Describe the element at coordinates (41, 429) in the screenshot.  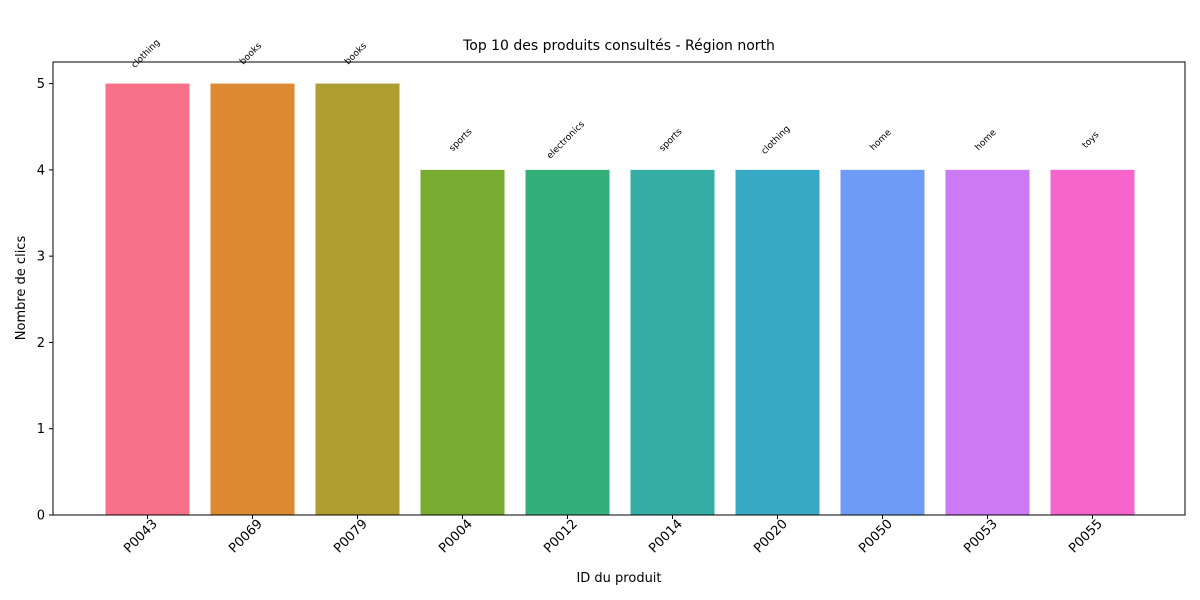
I see `y-tick-label: 1` at that location.